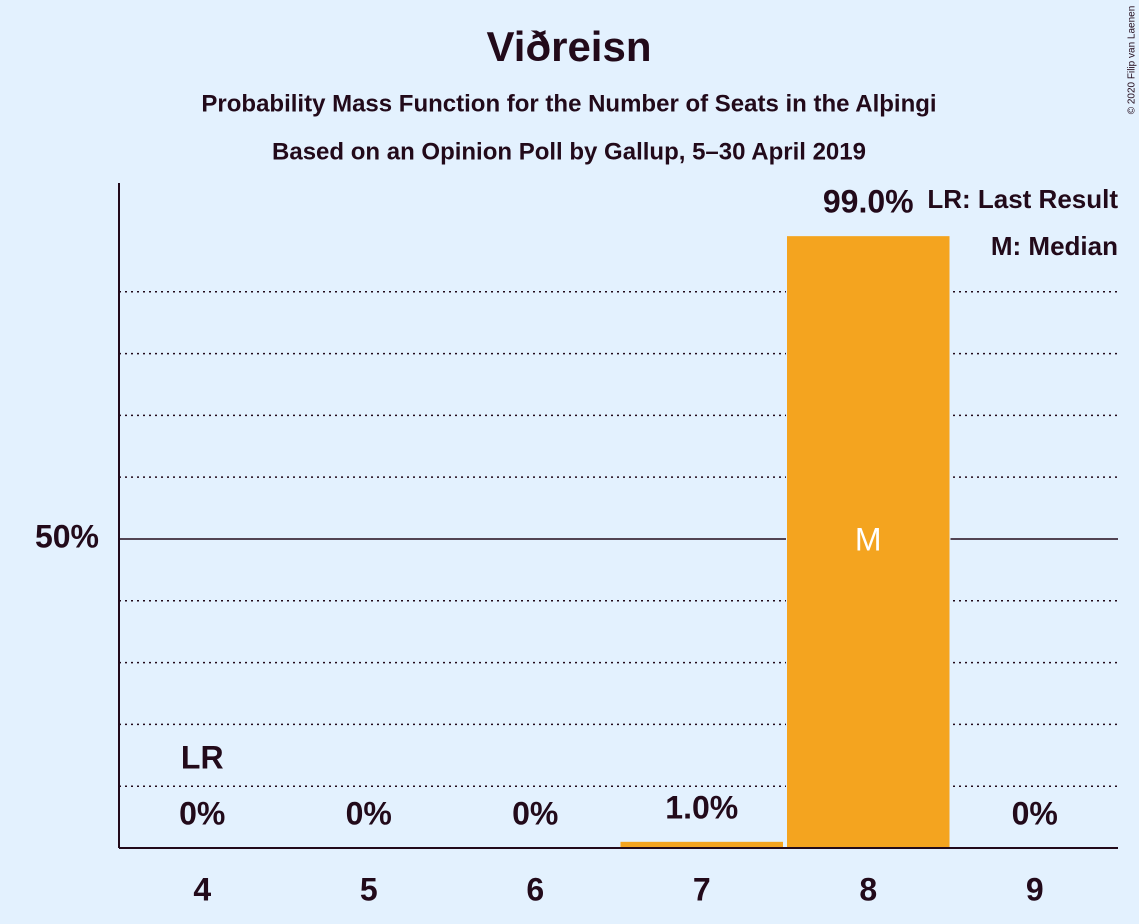  I want to click on annotation: M, so click(868, 540).